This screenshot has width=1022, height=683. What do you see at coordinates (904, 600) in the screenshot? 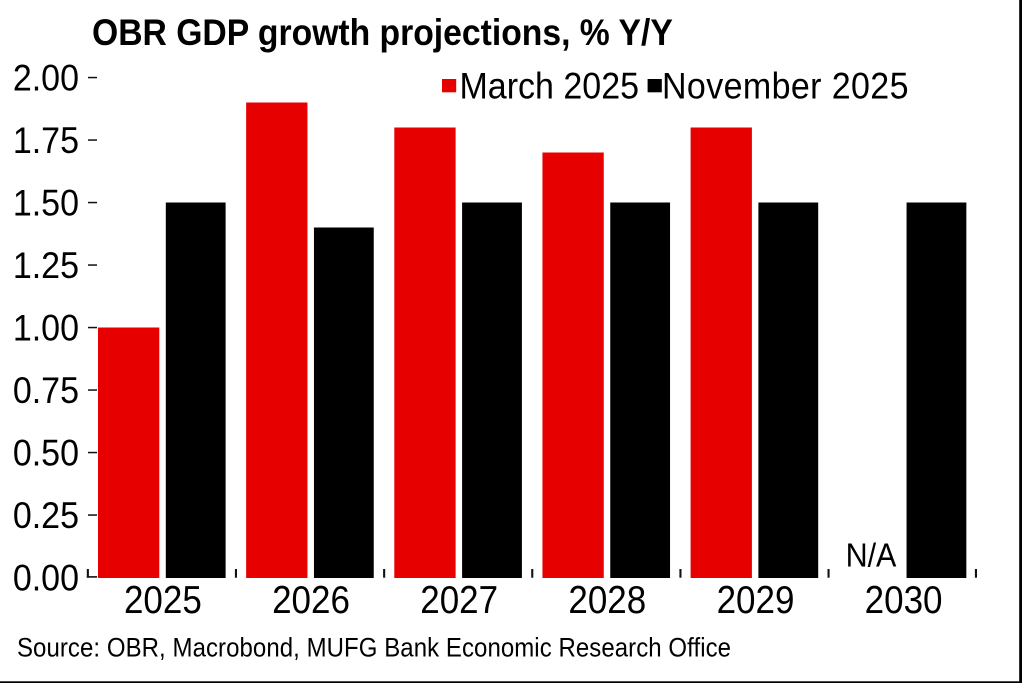
I see `svg-text: 2030` at bounding box center [904, 600].